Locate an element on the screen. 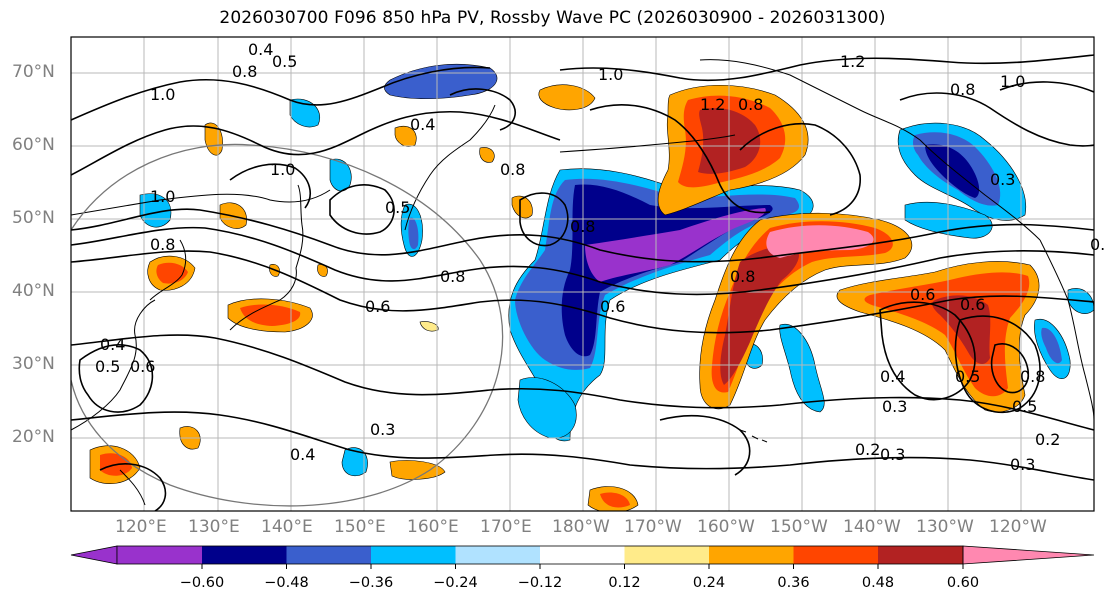 The height and width of the screenshot is (604, 1105). japan-coast is located at coordinates (266, 257).